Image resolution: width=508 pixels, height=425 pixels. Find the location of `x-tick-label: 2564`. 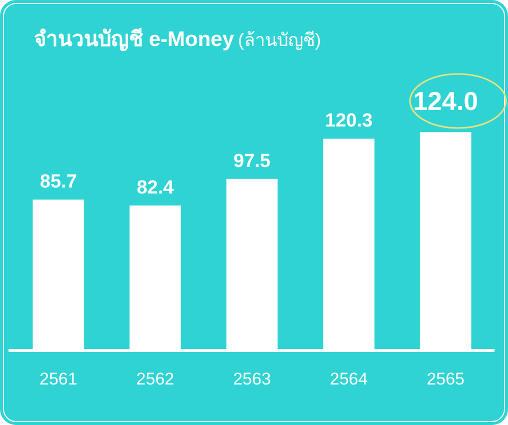

x-tick-label: 2564 is located at coordinates (349, 378).